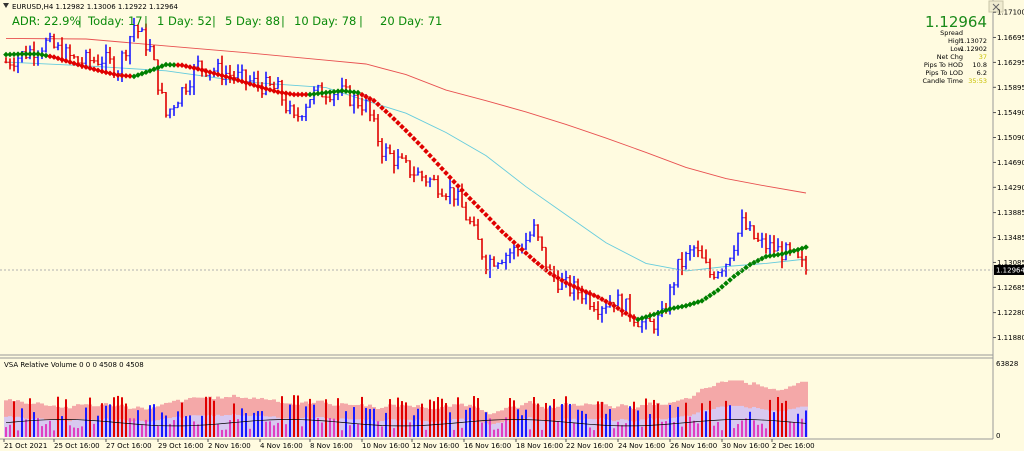 This screenshot has width=1024, height=451. What do you see at coordinates (6, 5) in the screenshot?
I see `symbol-triangle-icon` at bounding box center [6, 5].